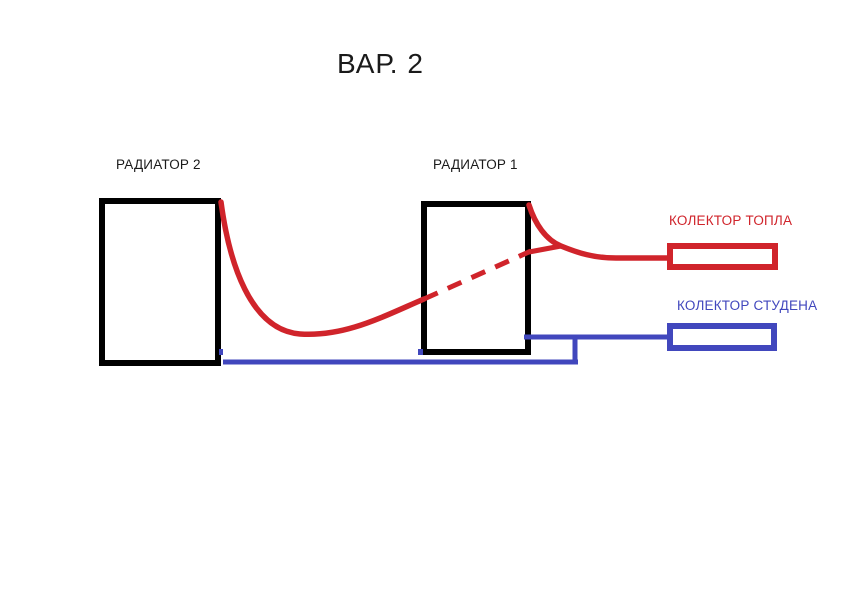 This screenshot has width=851, height=614. Describe the element at coordinates (722, 337) in the screenshot. I see `cold-collector-box` at that location.